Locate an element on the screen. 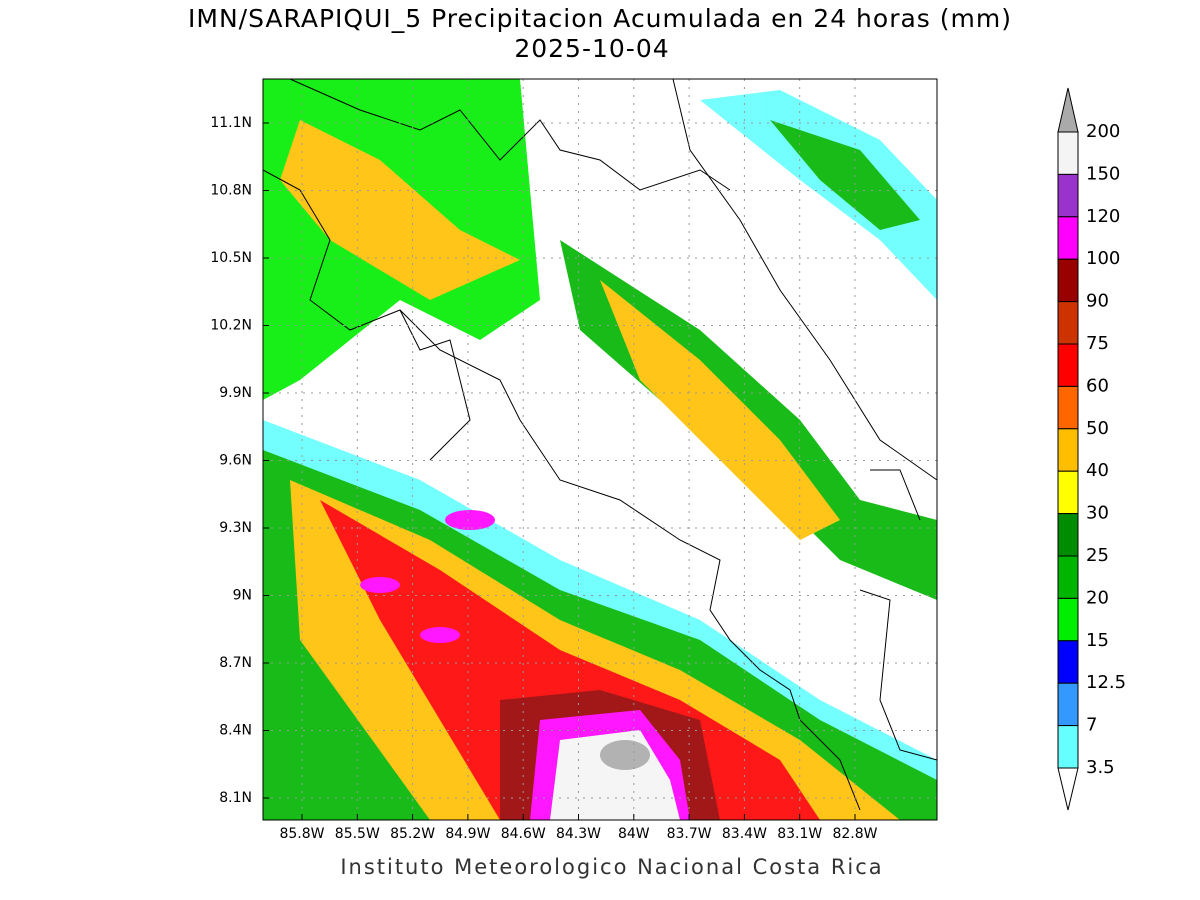 The height and width of the screenshot is (900, 1200). lat-label: 9.6N is located at coordinates (235, 461).